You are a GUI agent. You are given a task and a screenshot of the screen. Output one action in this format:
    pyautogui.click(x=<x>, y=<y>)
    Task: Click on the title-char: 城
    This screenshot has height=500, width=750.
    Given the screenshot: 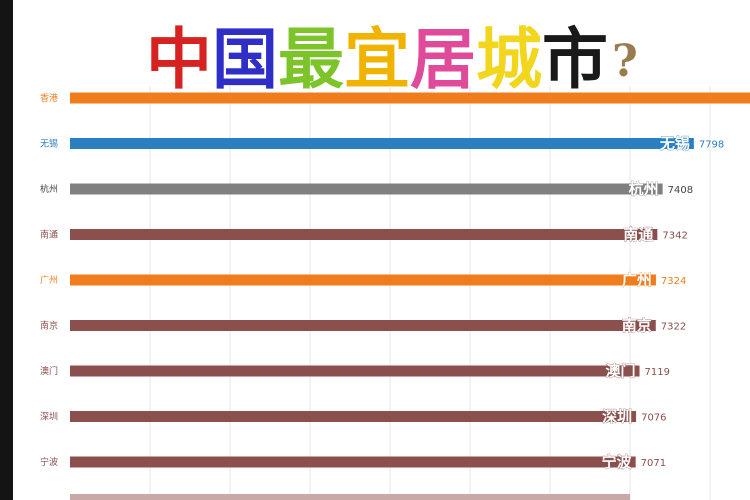 What is the action you would take?
    pyautogui.click(x=509, y=59)
    